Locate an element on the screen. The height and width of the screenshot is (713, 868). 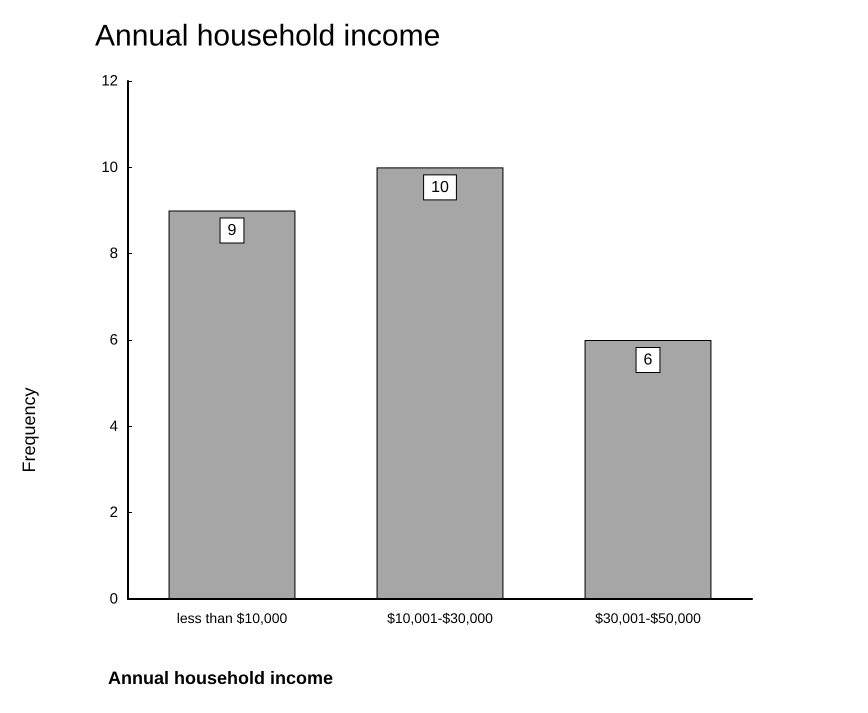
y-tick-label: 10 is located at coordinates (109, 167).